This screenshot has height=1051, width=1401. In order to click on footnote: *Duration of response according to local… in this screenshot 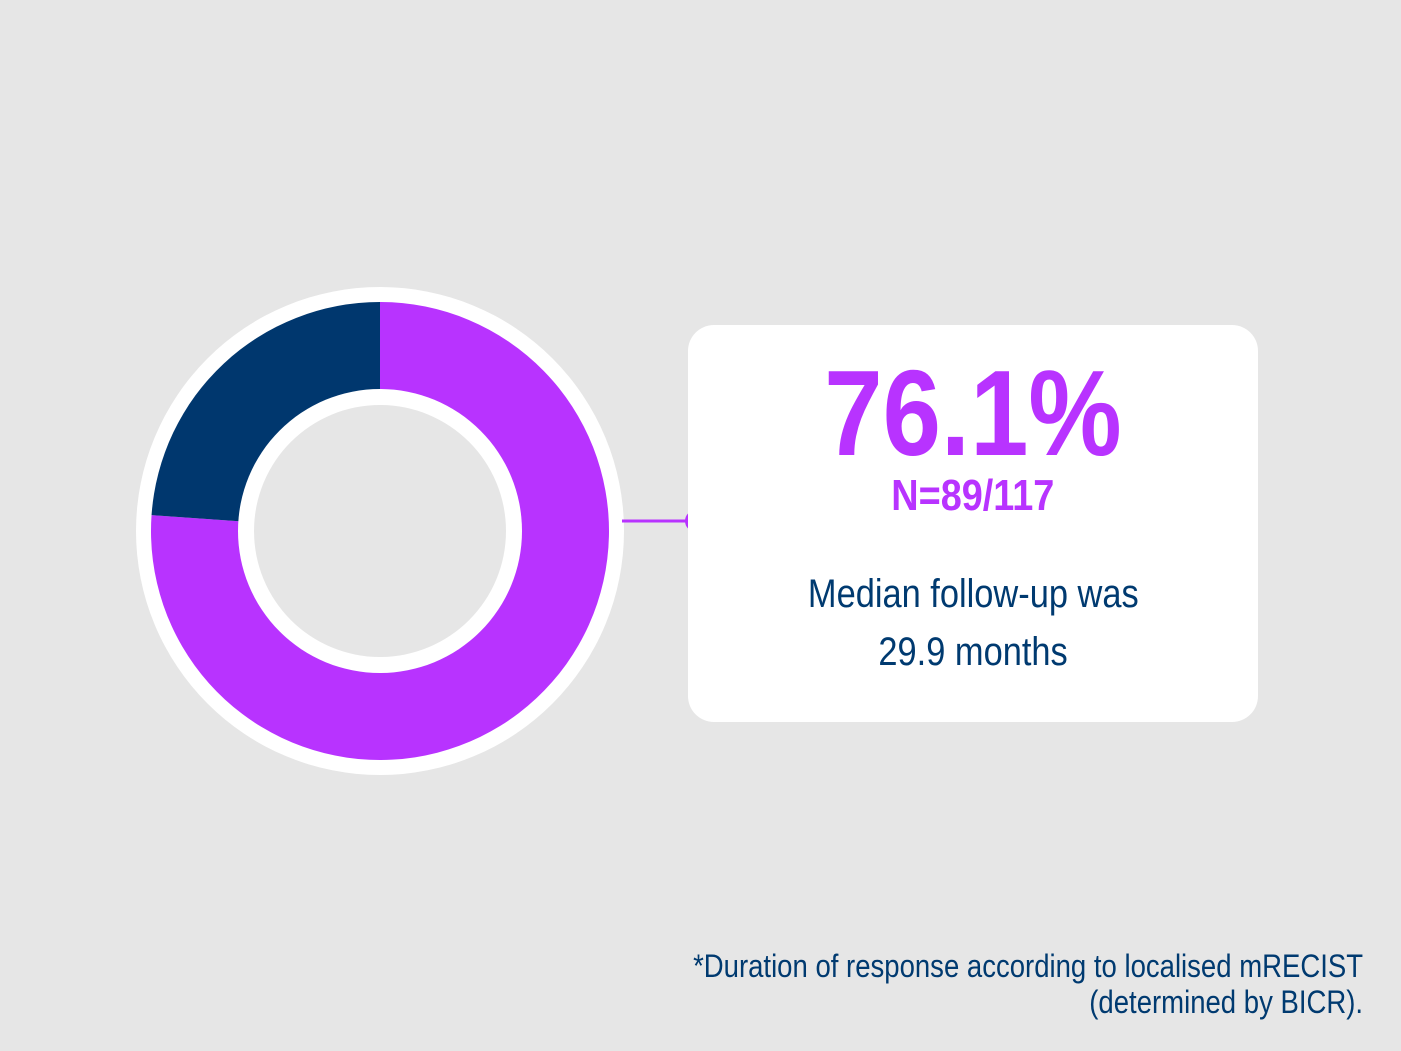, I will do `click(973, 984)`.